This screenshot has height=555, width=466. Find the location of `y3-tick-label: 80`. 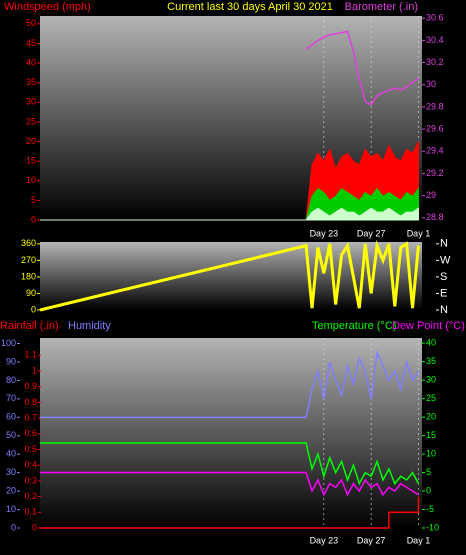

y3-tick-label: 80 is located at coordinates (11, 380).